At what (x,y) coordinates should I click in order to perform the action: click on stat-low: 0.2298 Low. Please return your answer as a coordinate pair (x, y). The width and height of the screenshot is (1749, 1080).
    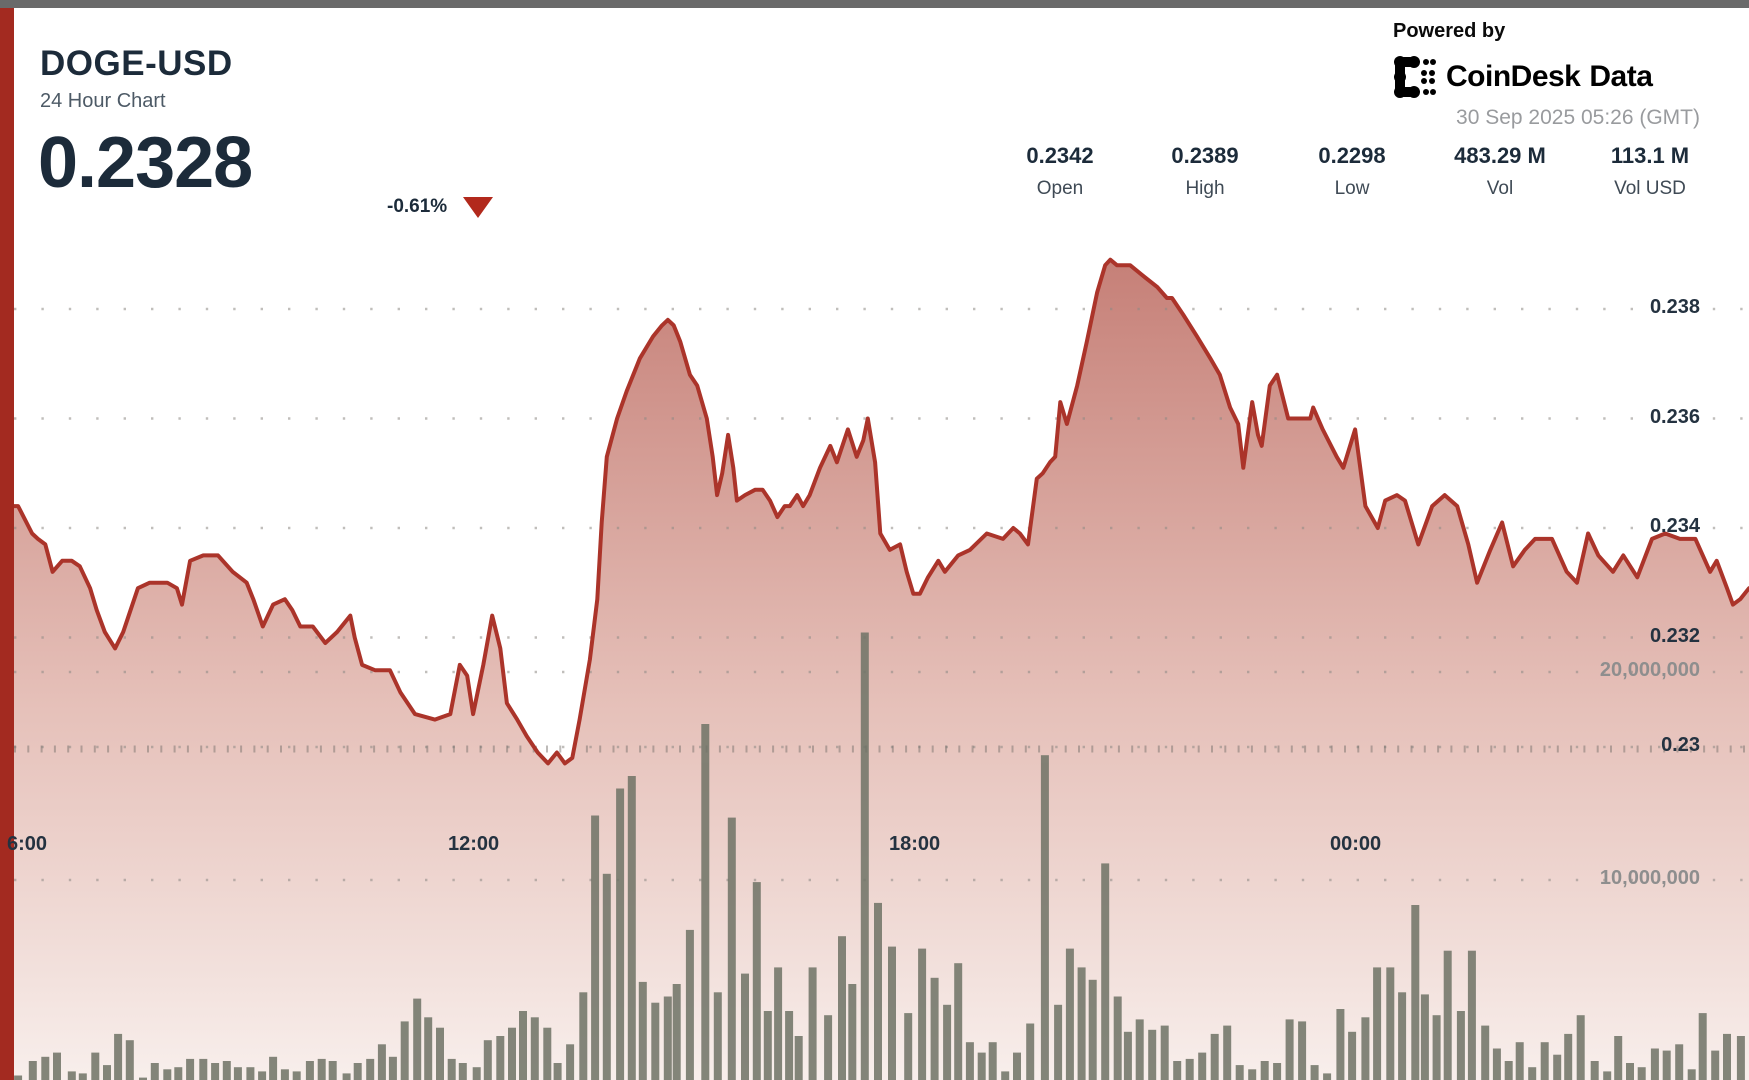
    Looking at the image, I should click on (1352, 171).